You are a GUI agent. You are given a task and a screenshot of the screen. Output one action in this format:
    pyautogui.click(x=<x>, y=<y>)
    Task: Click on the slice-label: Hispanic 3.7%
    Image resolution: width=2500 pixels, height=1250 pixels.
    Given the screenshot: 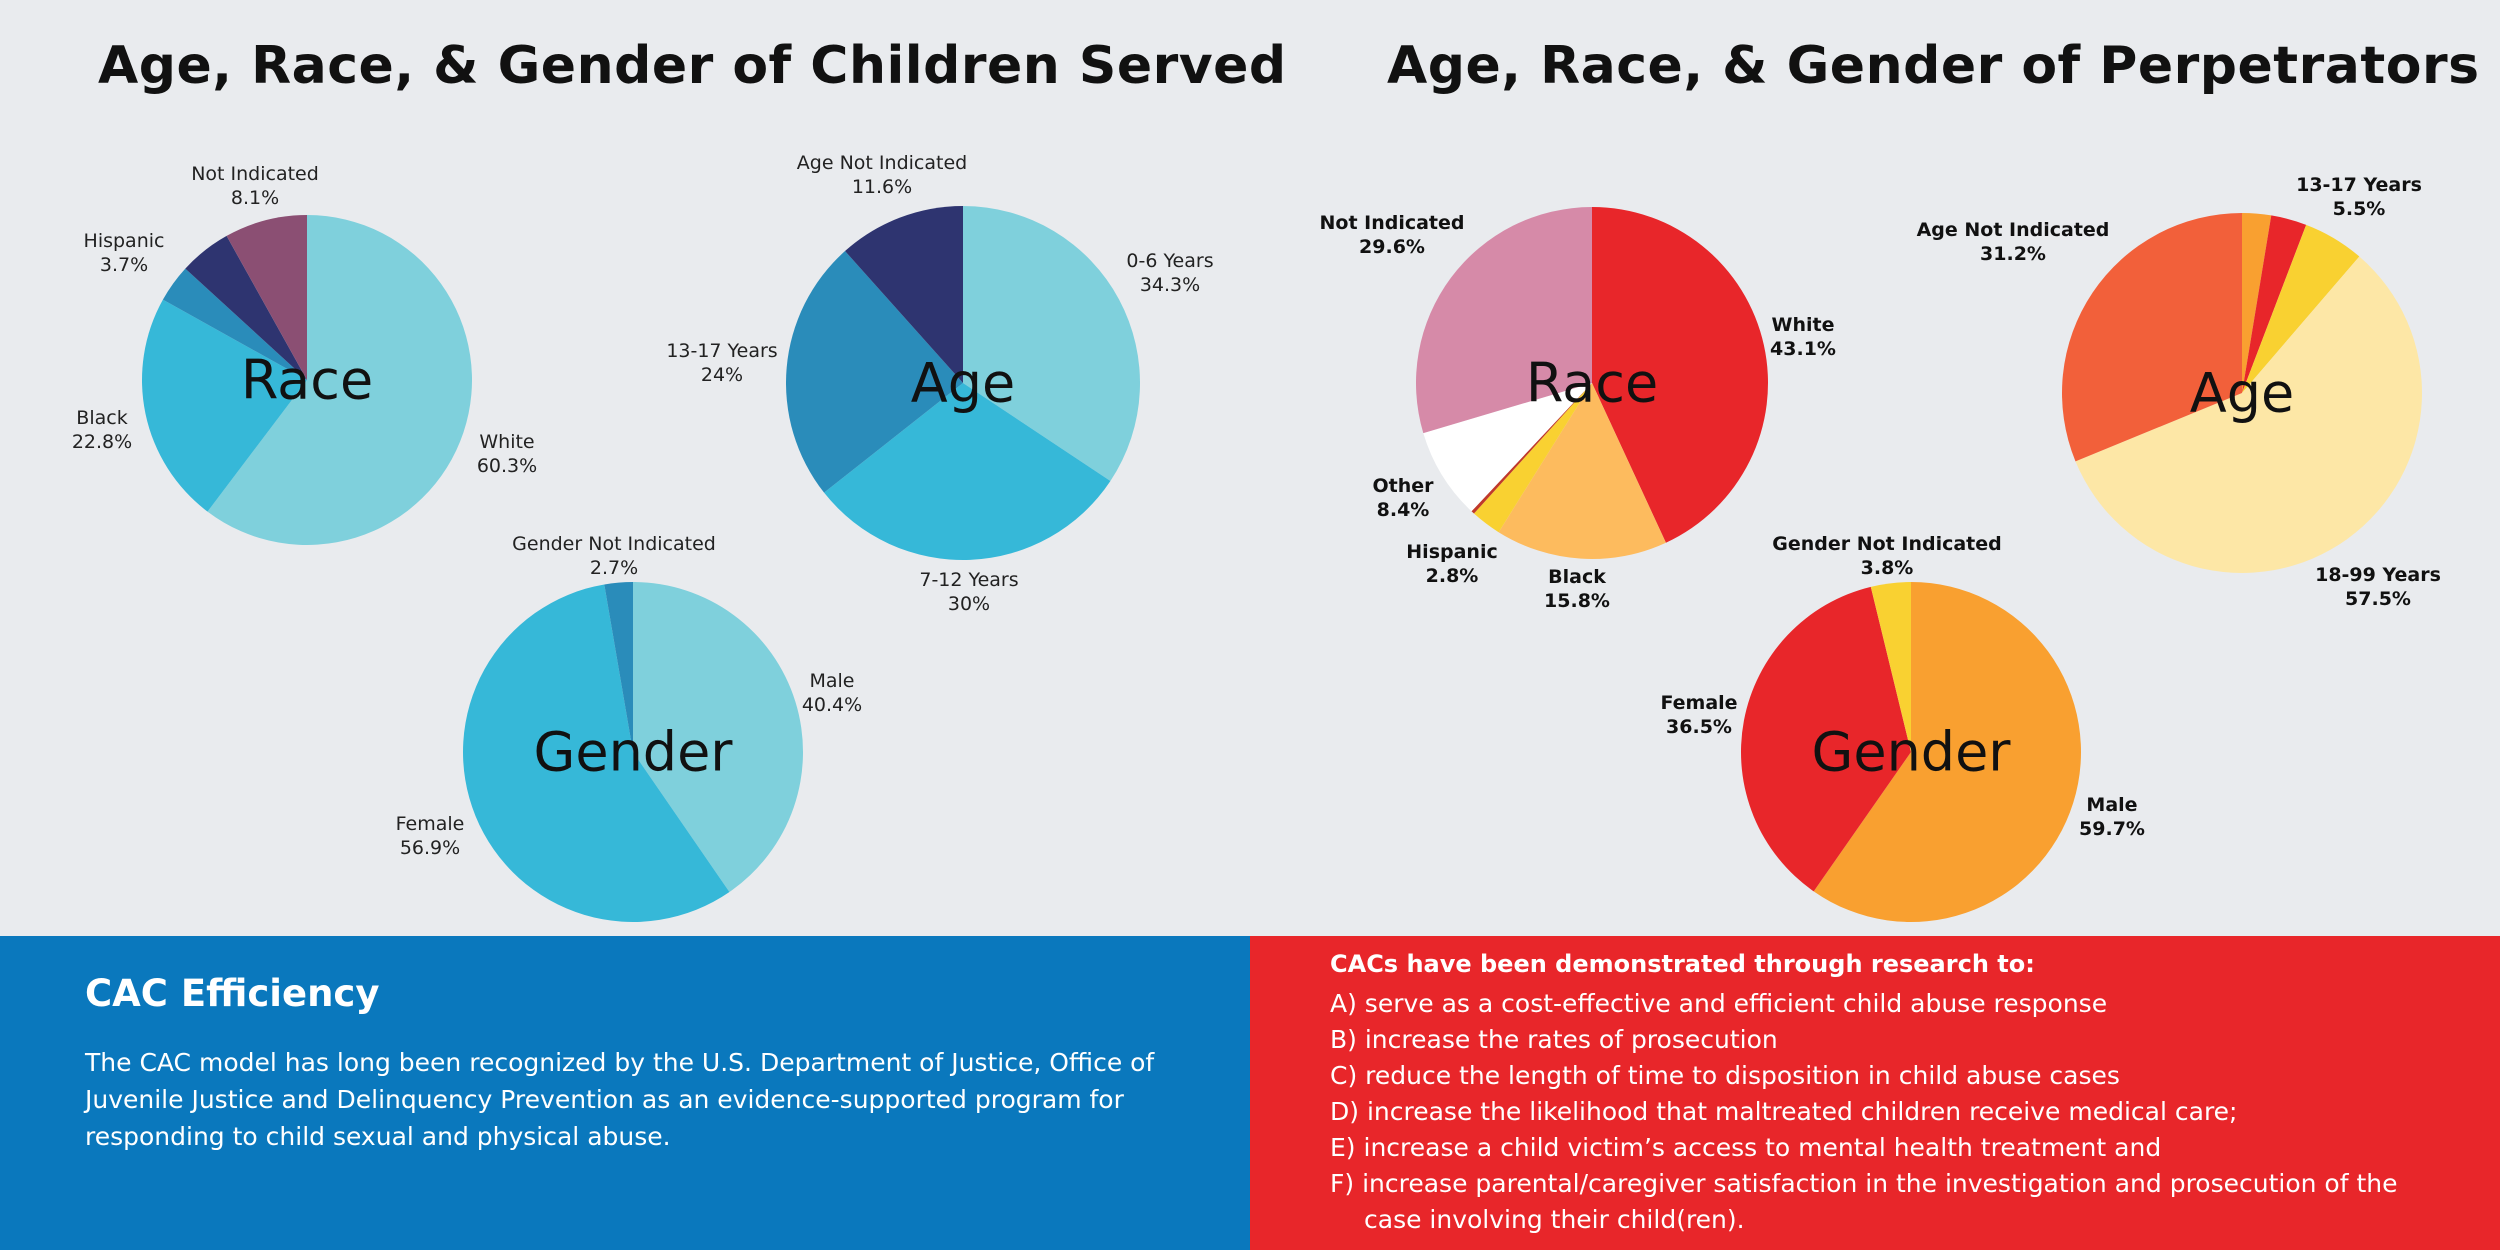 What is the action you would take?
    pyautogui.click(x=124, y=253)
    